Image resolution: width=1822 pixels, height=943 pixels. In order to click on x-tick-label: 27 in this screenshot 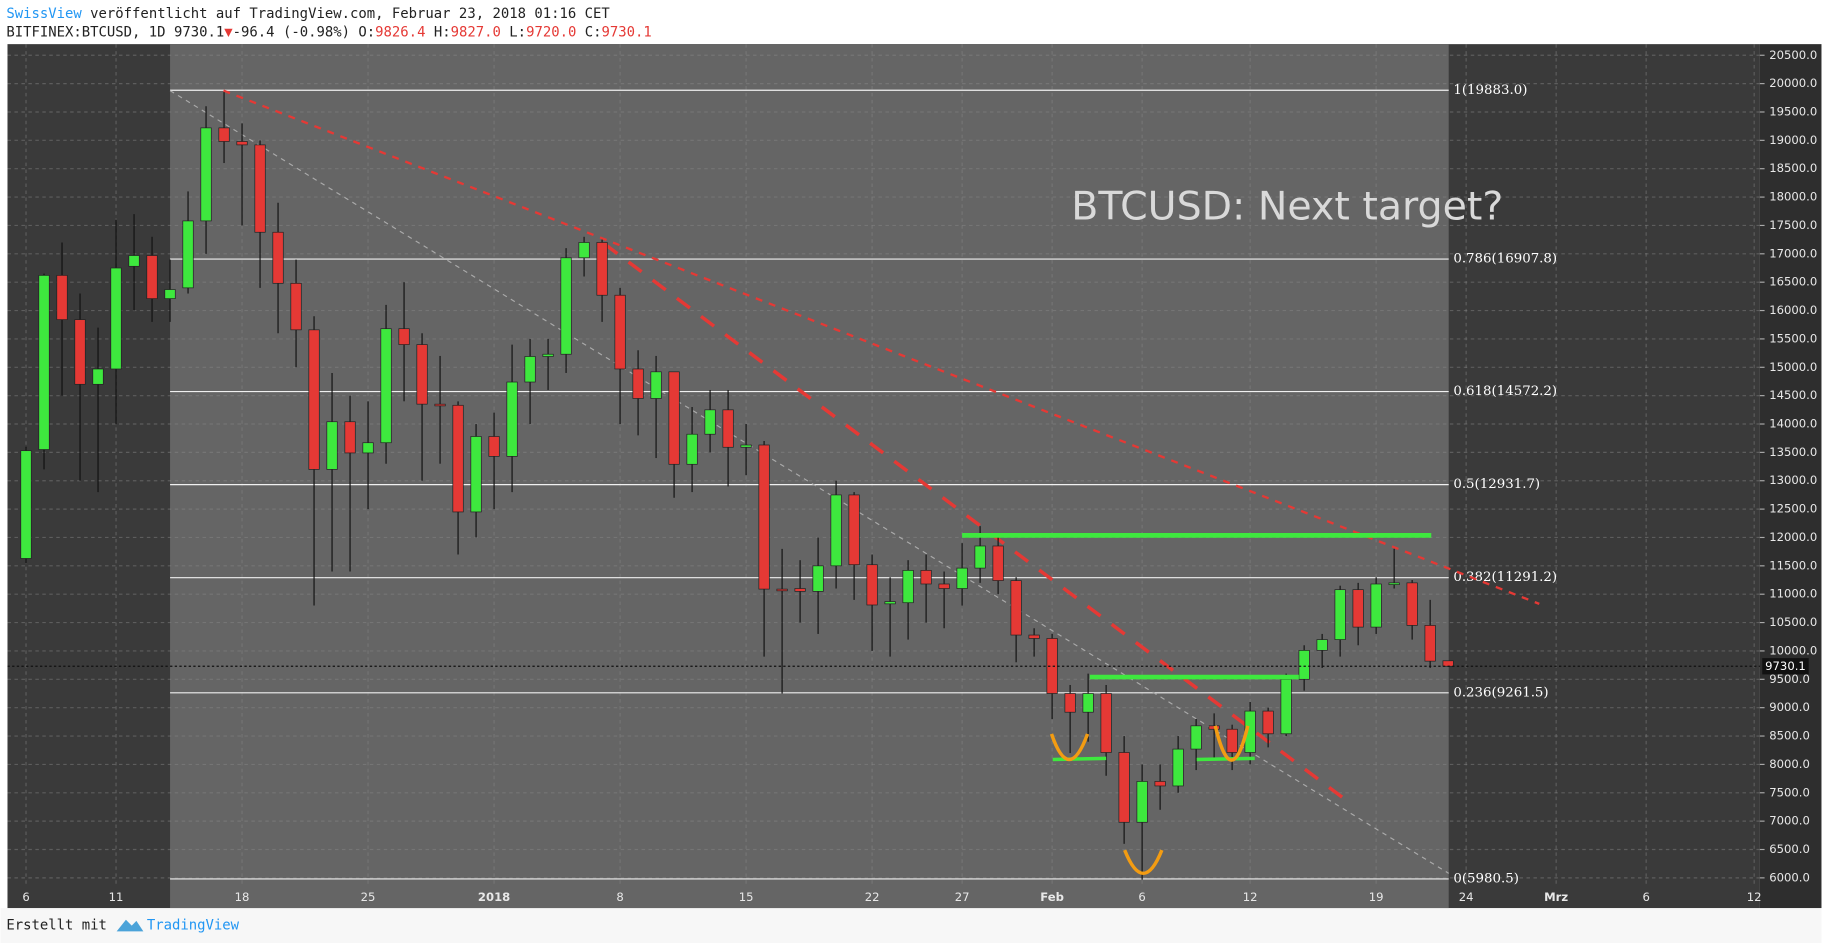, I will do `click(962, 897)`.